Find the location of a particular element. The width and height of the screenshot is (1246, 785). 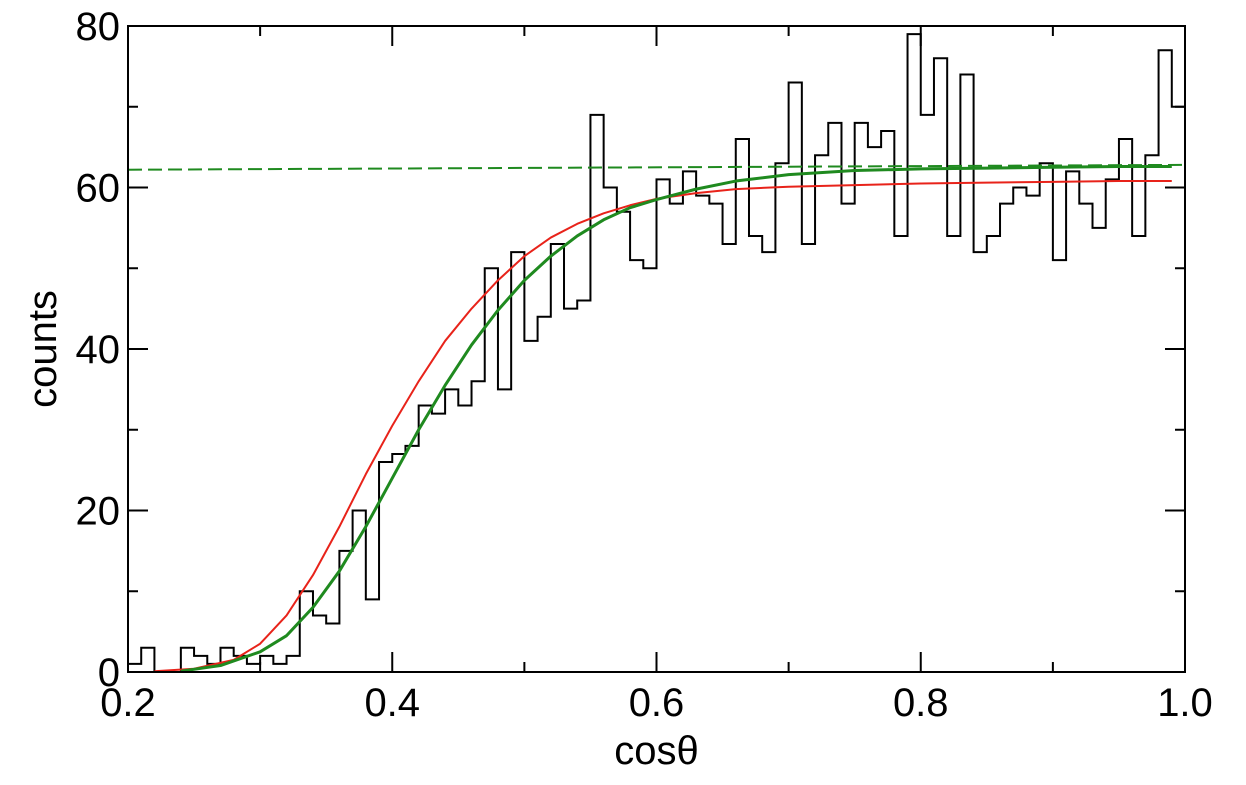

y-tick-label: 40 is located at coordinates (98, 350).